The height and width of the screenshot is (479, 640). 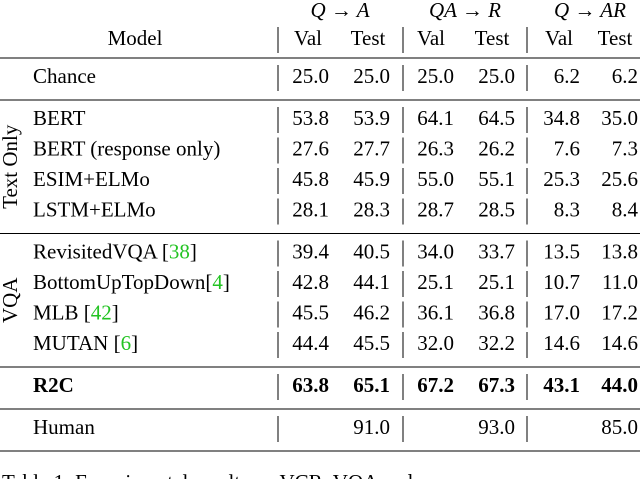 What do you see at coordinates (496, 148) in the screenshot?
I see `cell-value: 26.2` at bounding box center [496, 148].